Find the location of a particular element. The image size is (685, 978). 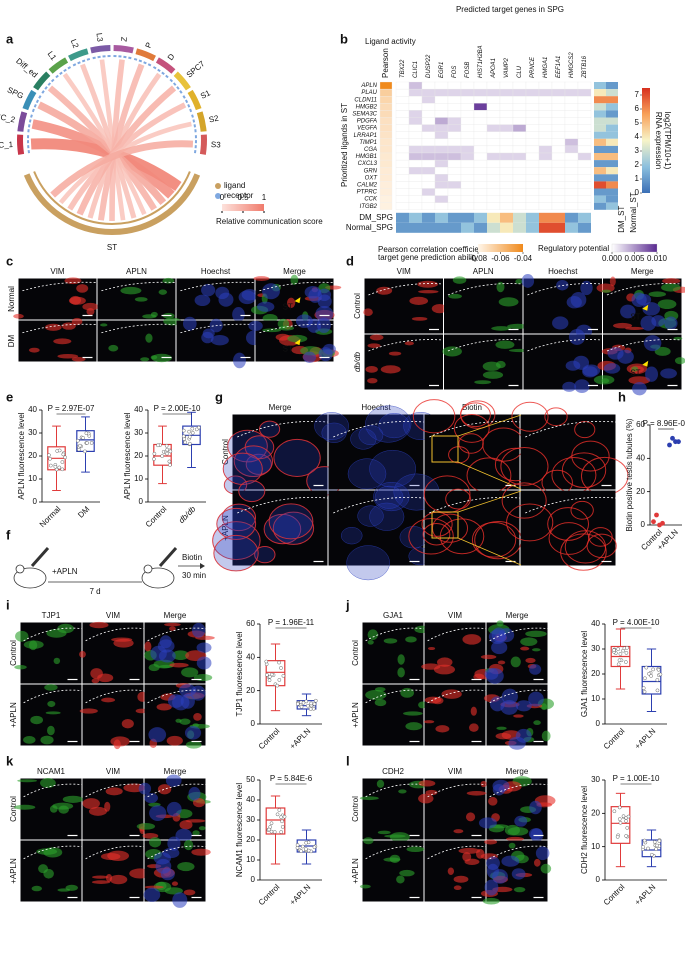

column-label: Pearson is located at coordinates (385, 63).